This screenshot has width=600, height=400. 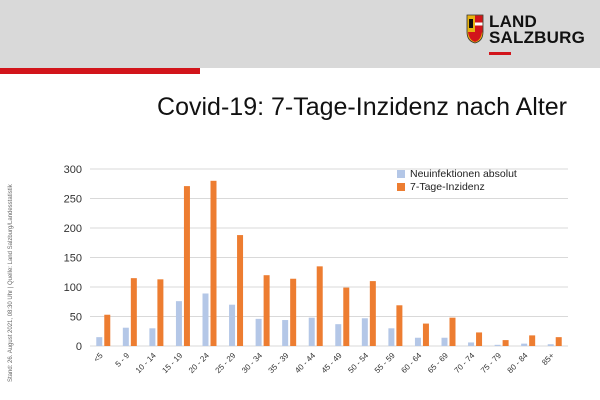 What do you see at coordinates (411, 363) in the screenshot?
I see `x-tick-label: 60 - 64` at bounding box center [411, 363].